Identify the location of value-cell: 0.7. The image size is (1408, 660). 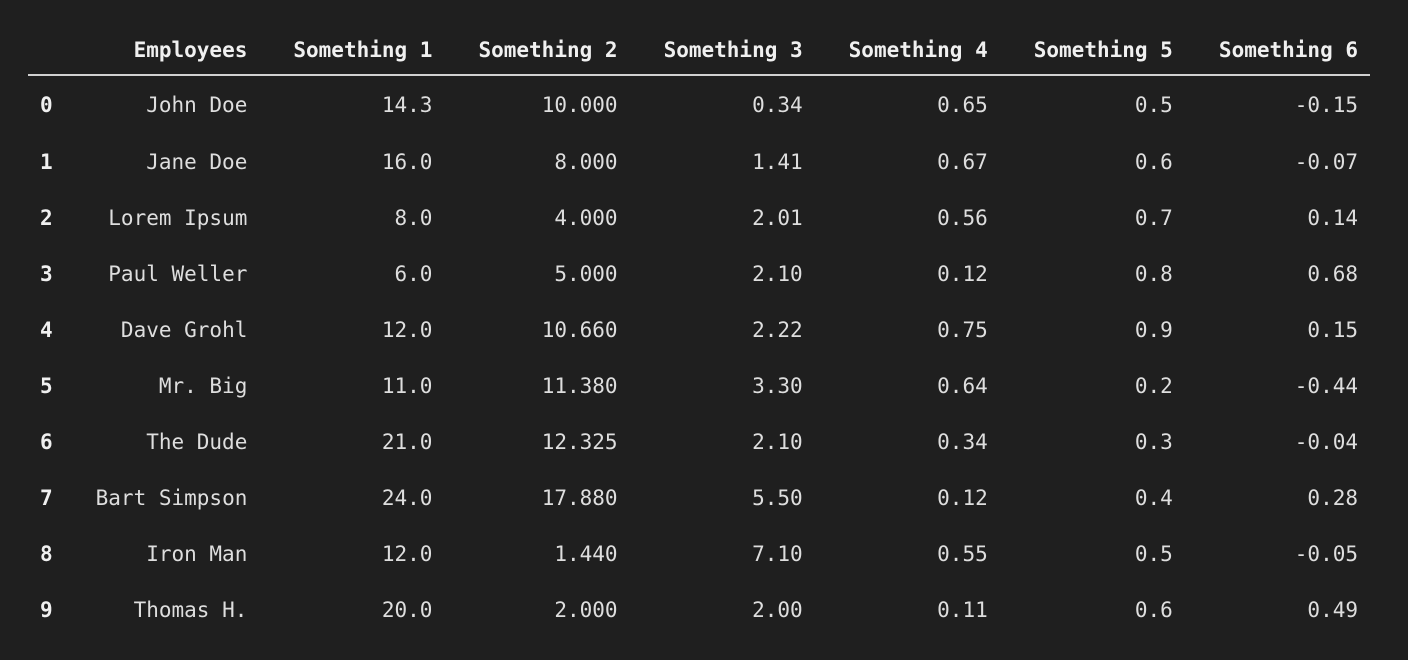
(1153, 218).